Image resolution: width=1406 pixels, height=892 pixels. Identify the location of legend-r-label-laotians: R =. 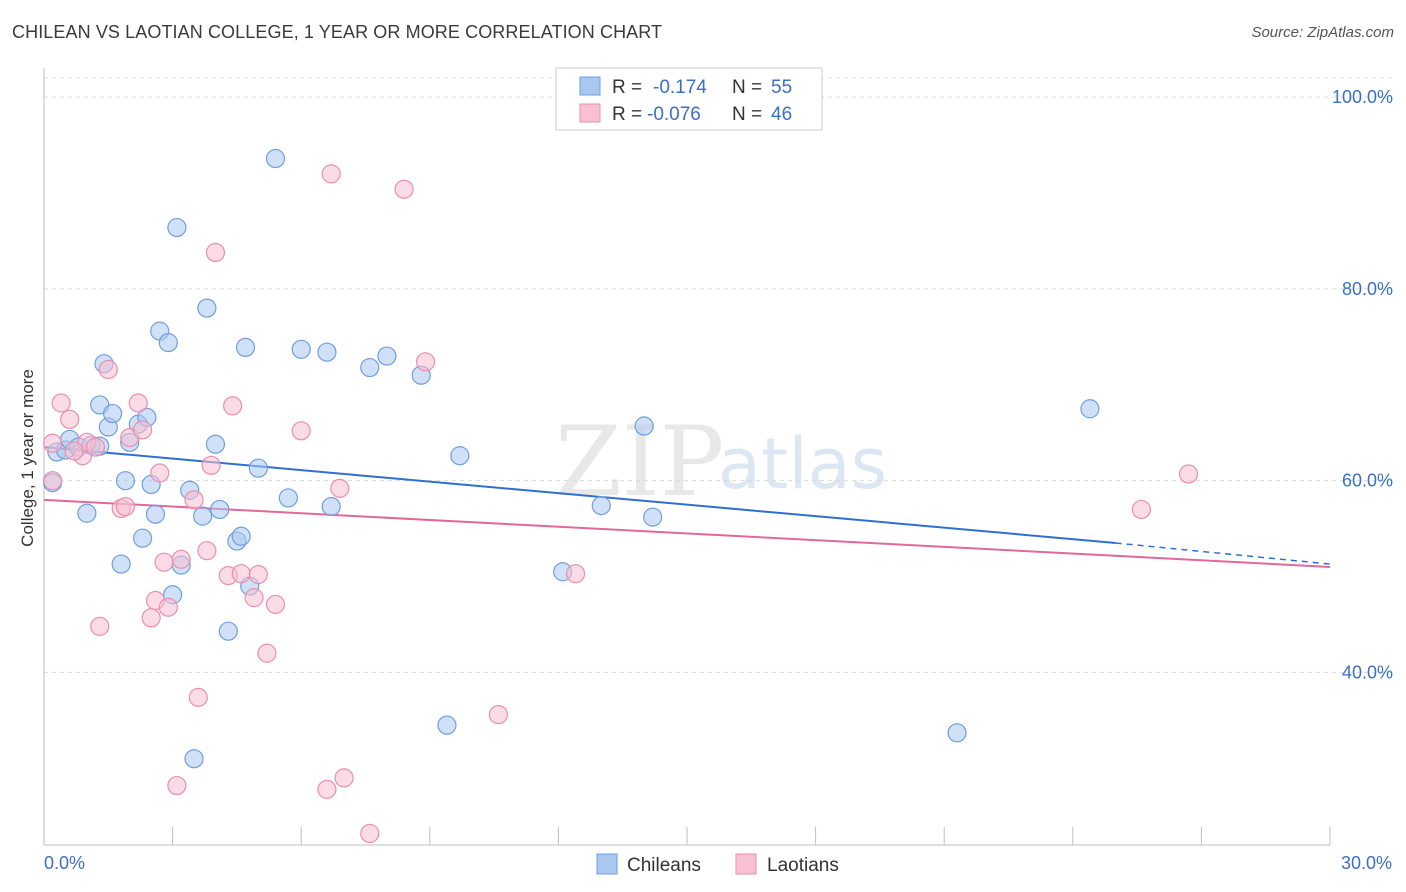
(627, 114).